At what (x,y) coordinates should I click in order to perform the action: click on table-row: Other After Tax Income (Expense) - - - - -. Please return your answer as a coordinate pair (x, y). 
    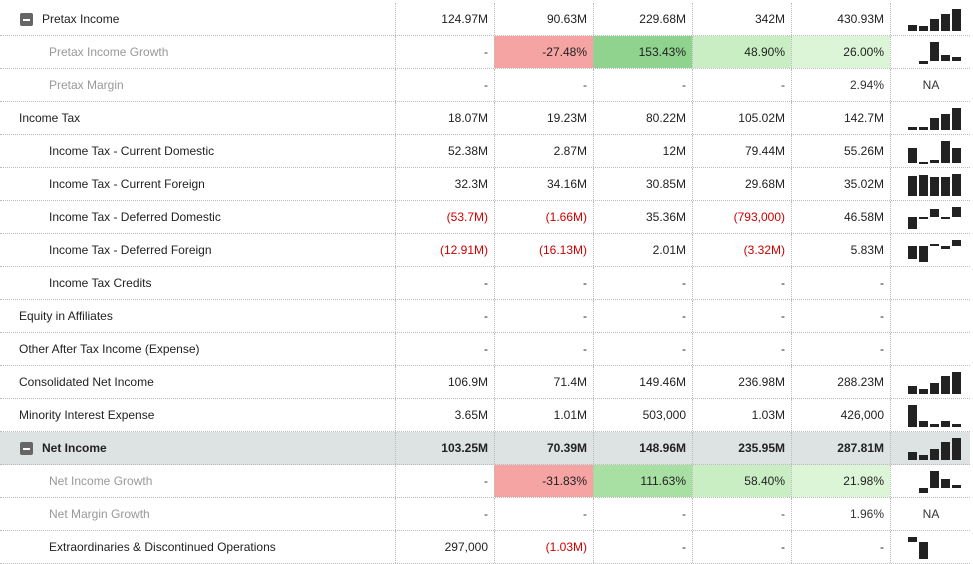
    Looking at the image, I should click on (485, 349).